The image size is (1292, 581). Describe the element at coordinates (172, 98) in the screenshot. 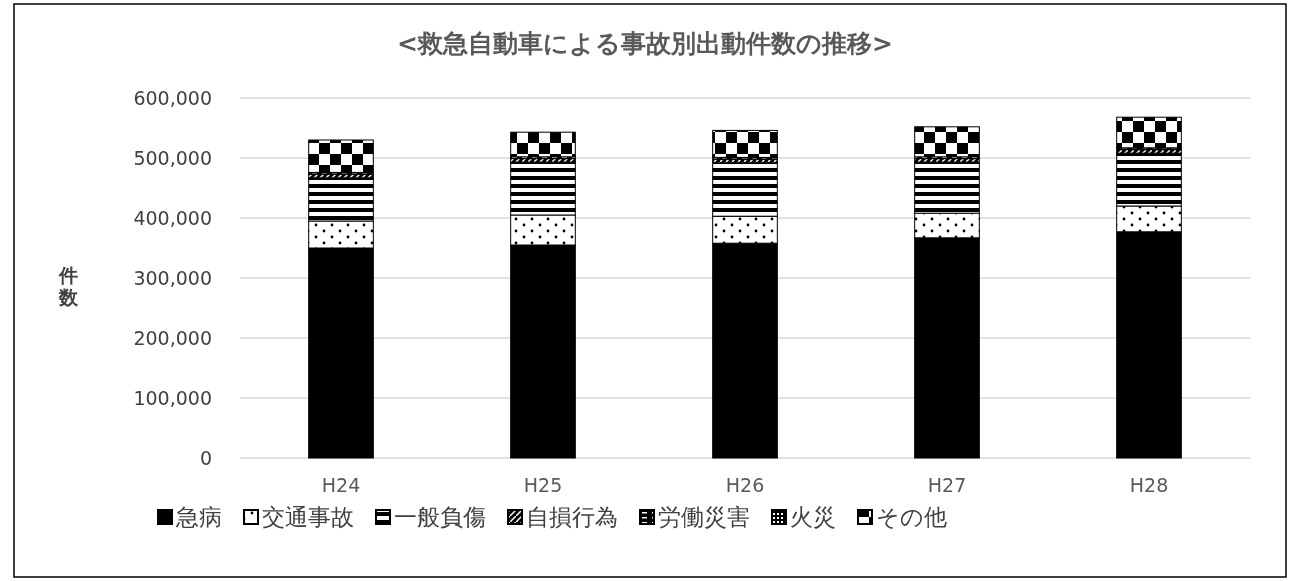

I see `y-tick-label: 600,000` at that location.